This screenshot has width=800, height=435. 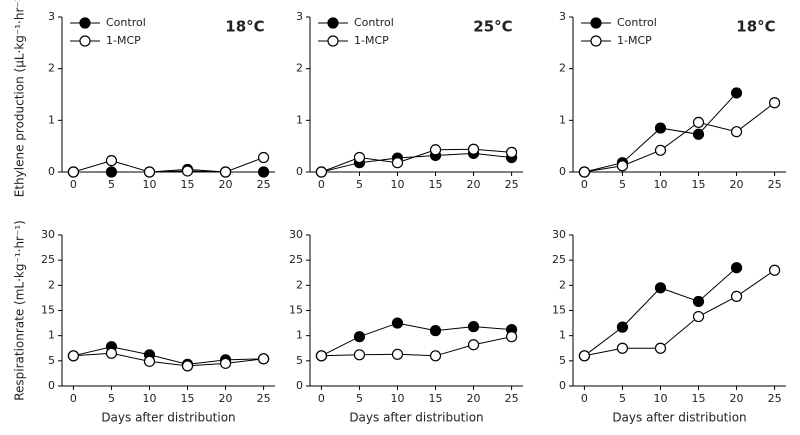 I want to click on y-tick-label: 5, so click(x=51, y=360).